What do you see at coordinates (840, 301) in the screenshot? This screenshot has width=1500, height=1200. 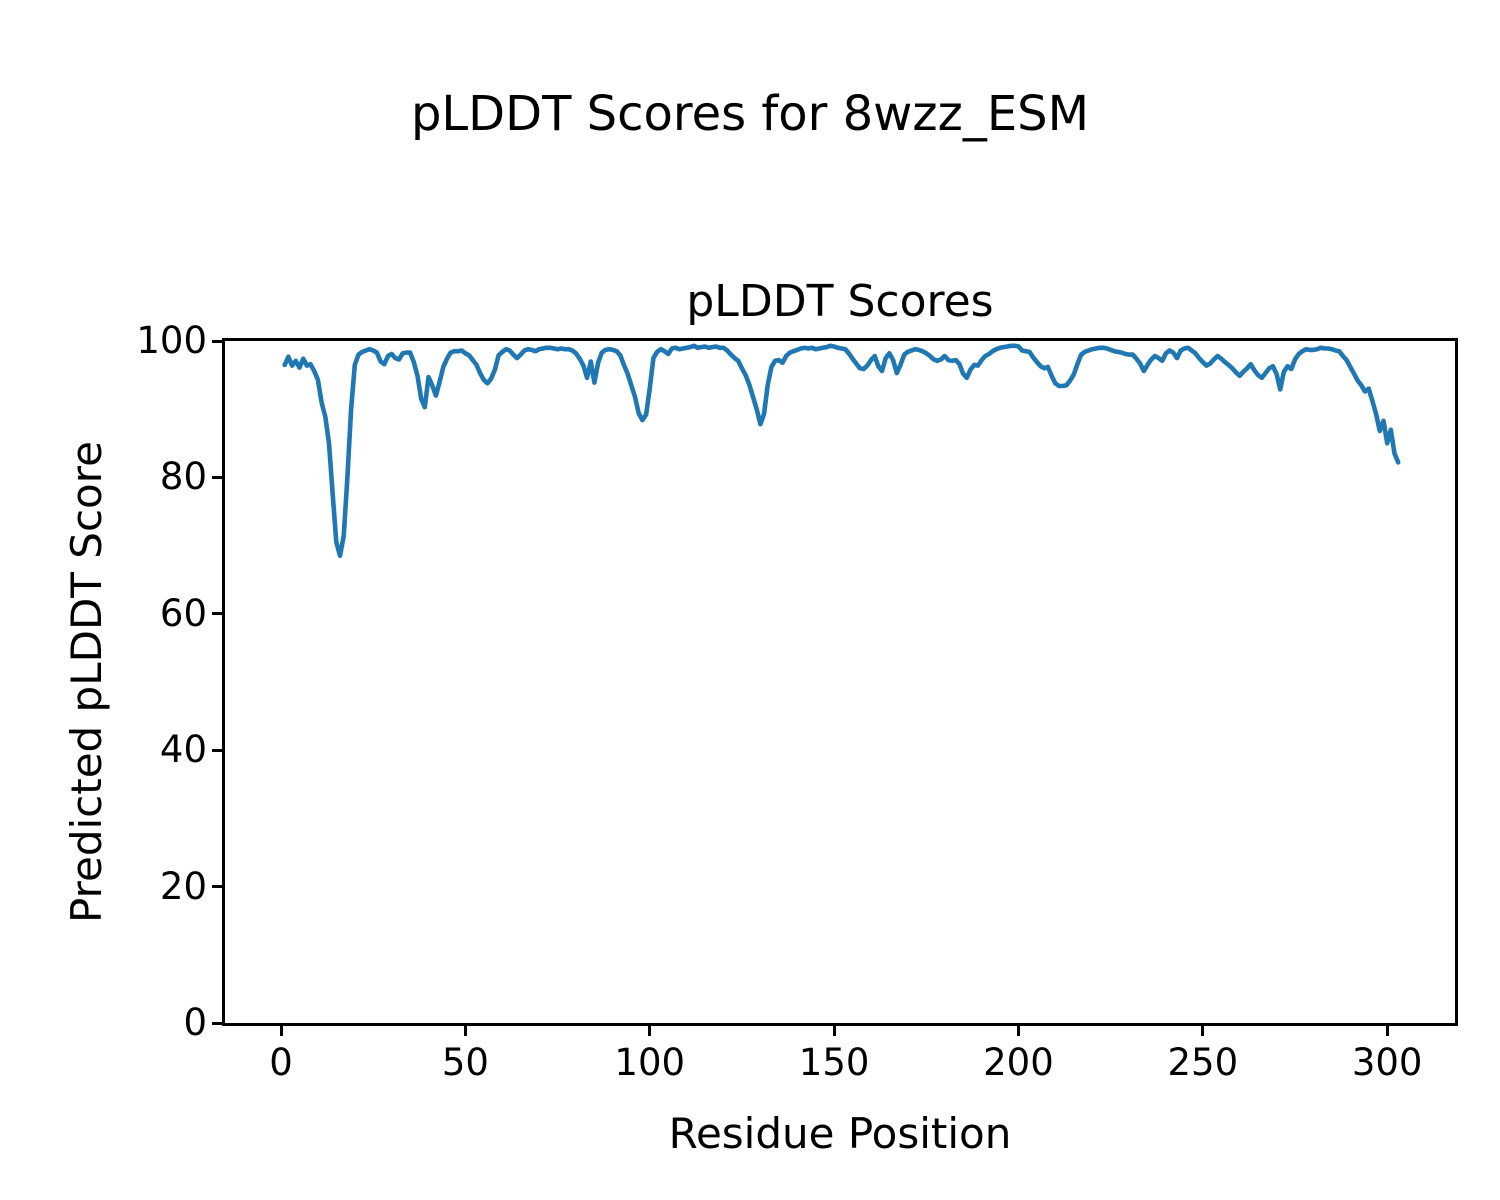 I see `axes-title: pLDDT Scores` at bounding box center [840, 301].